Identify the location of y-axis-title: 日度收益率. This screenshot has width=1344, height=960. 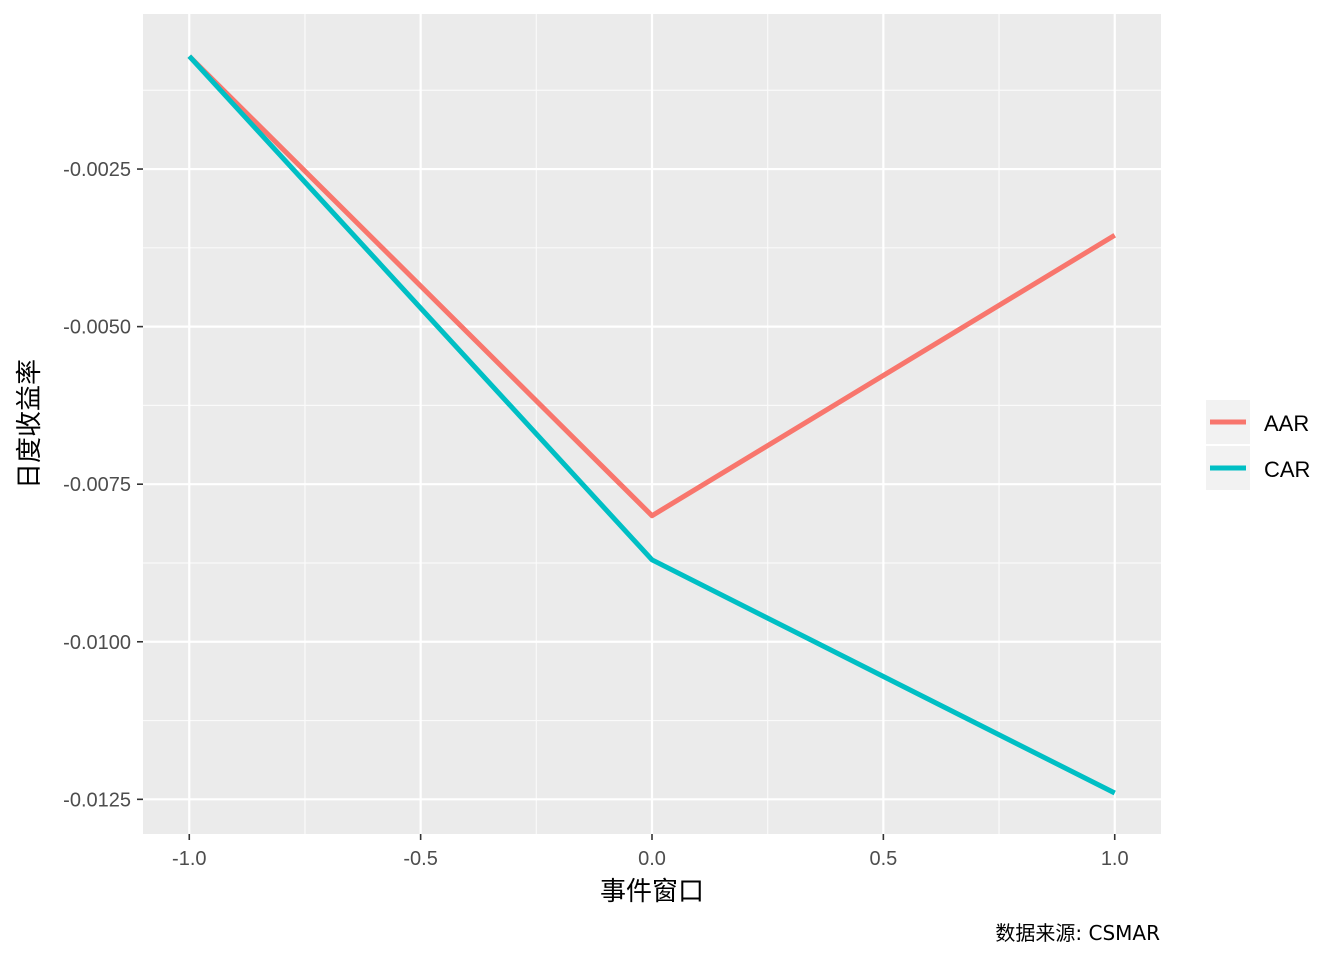
(30, 424).